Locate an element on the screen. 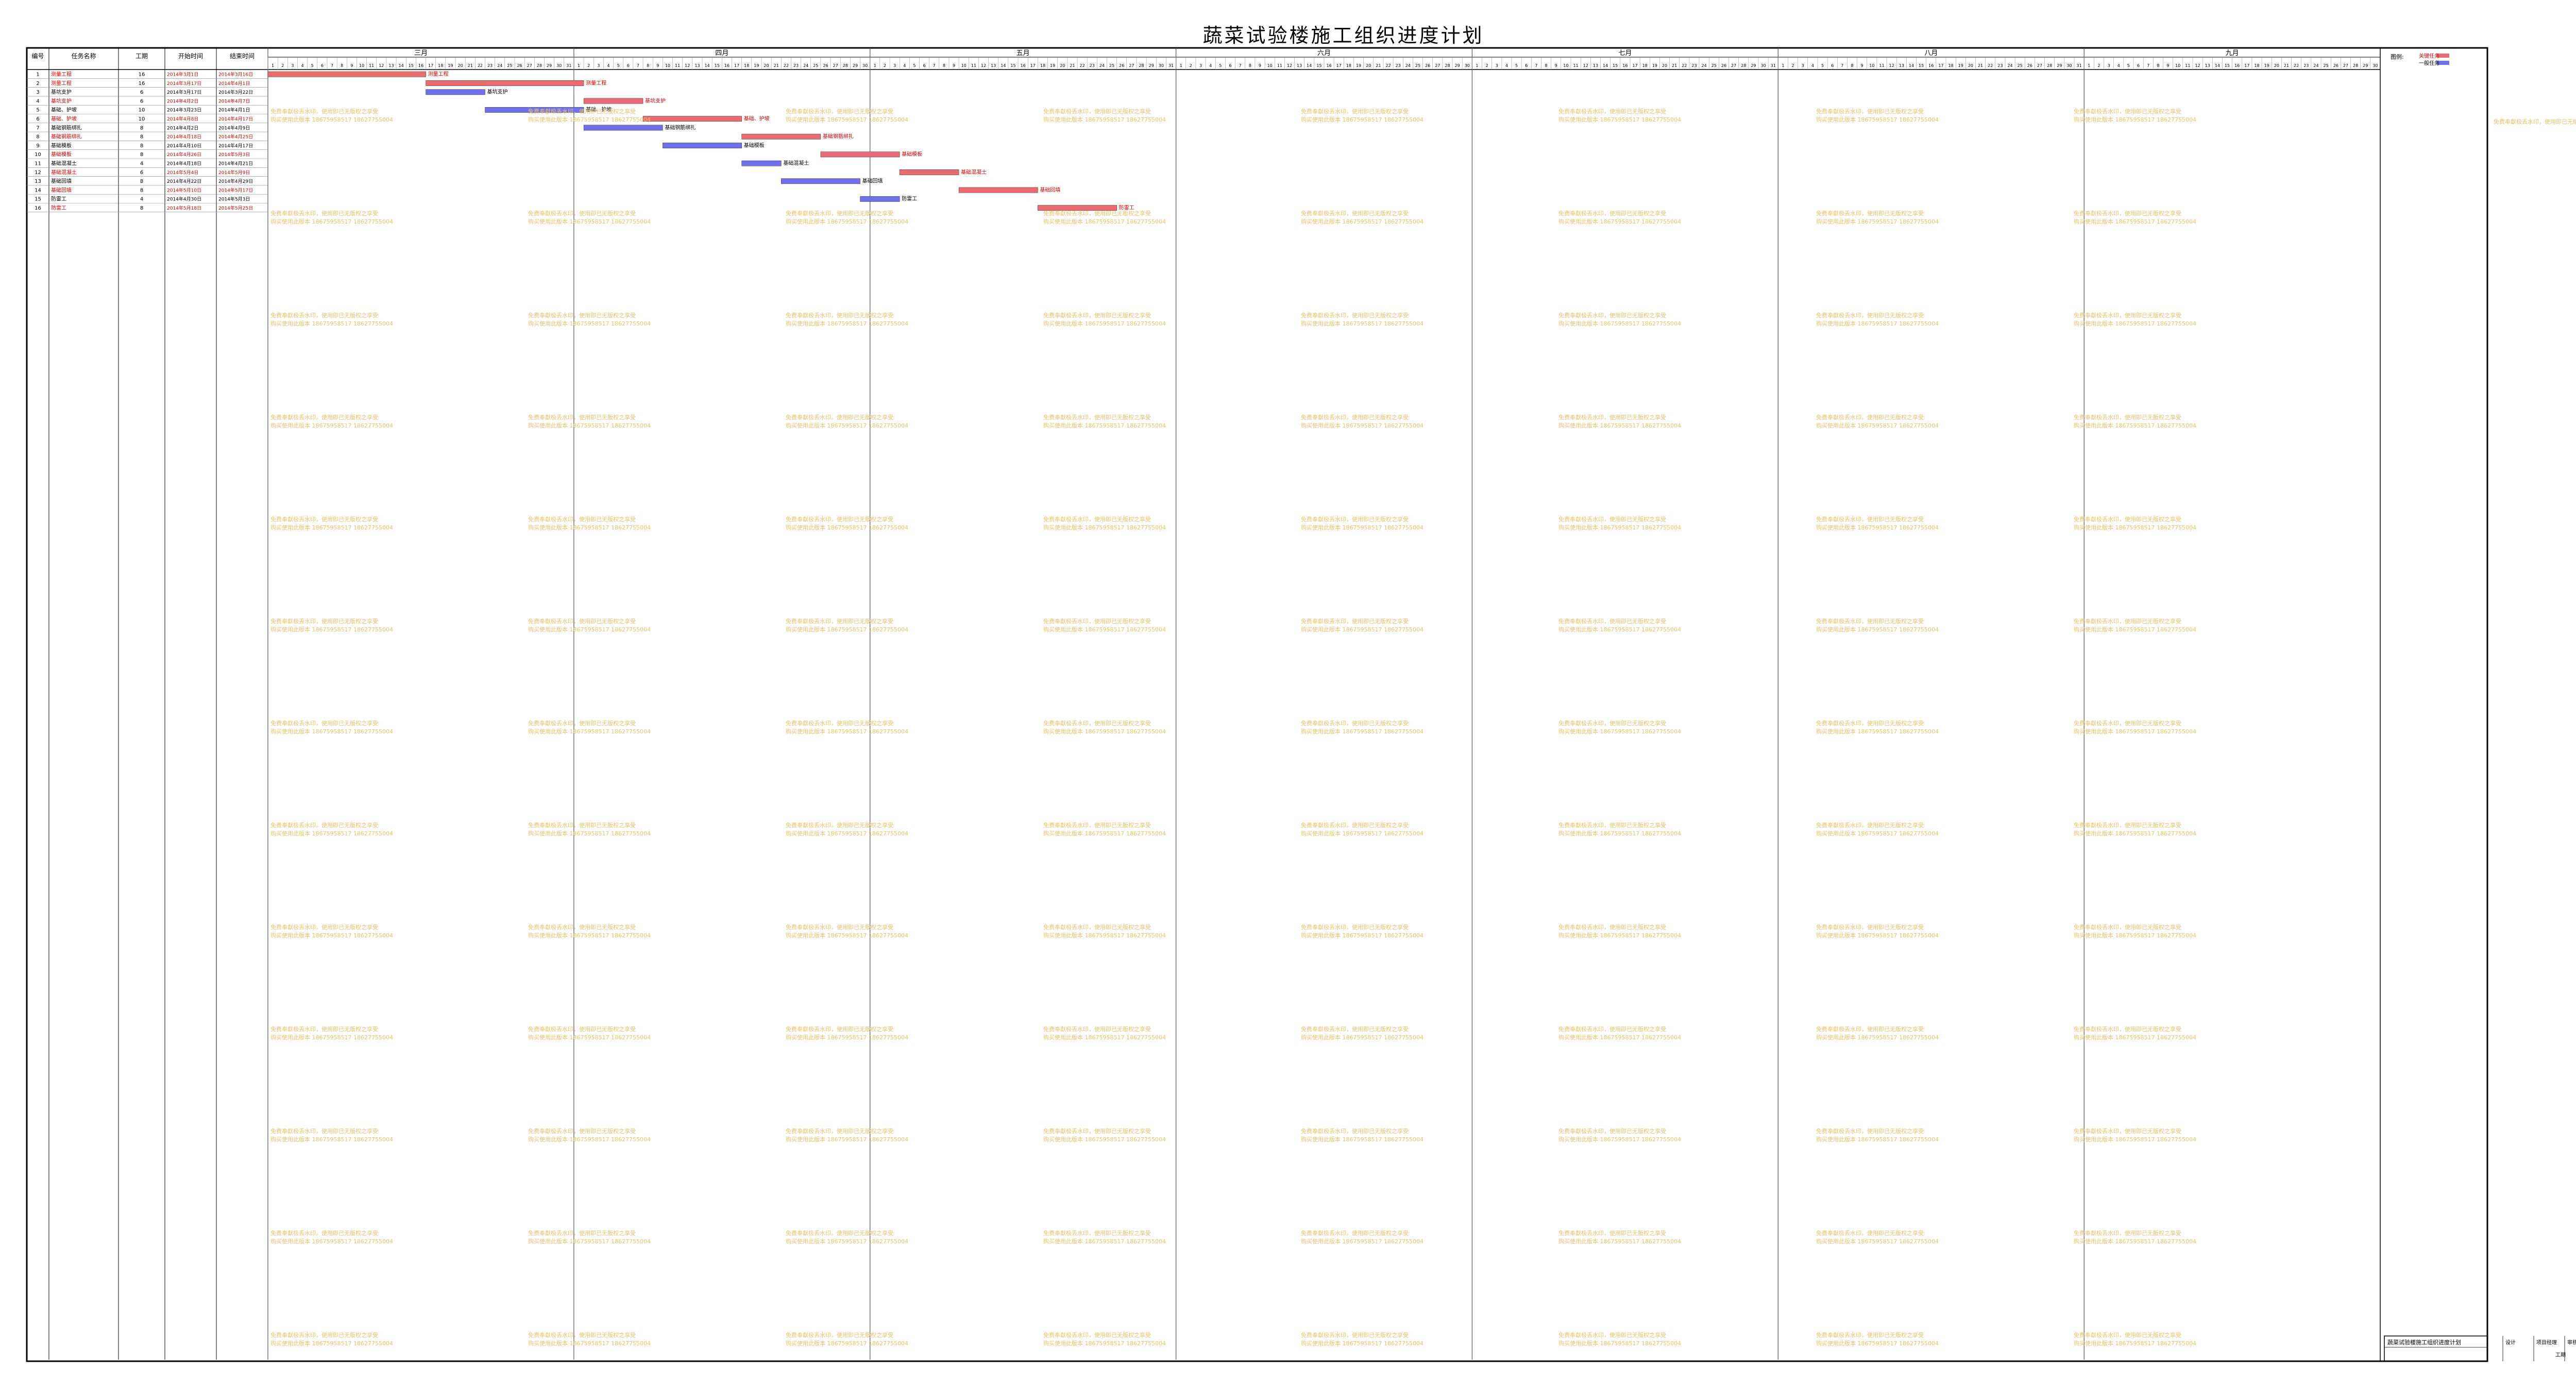 The width and height of the screenshot is (2576, 1388). day-label: 21 is located at coordinates (2286, 65).